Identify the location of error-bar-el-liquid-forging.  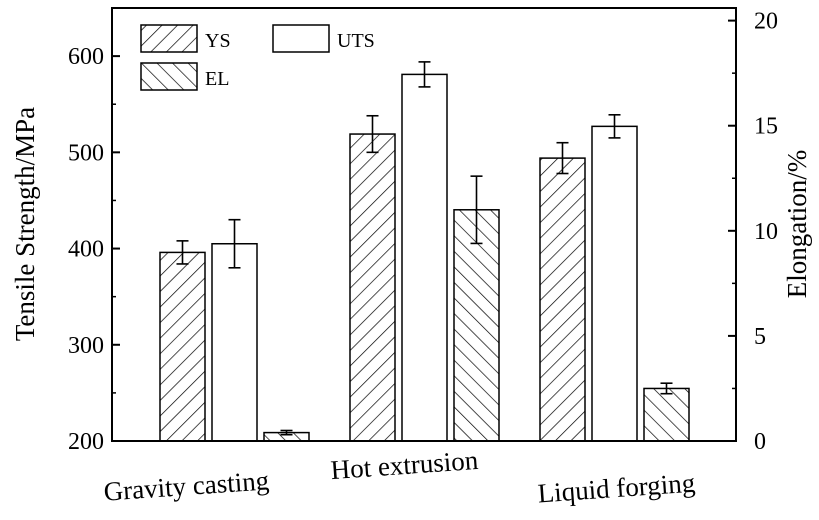
(666, 388).